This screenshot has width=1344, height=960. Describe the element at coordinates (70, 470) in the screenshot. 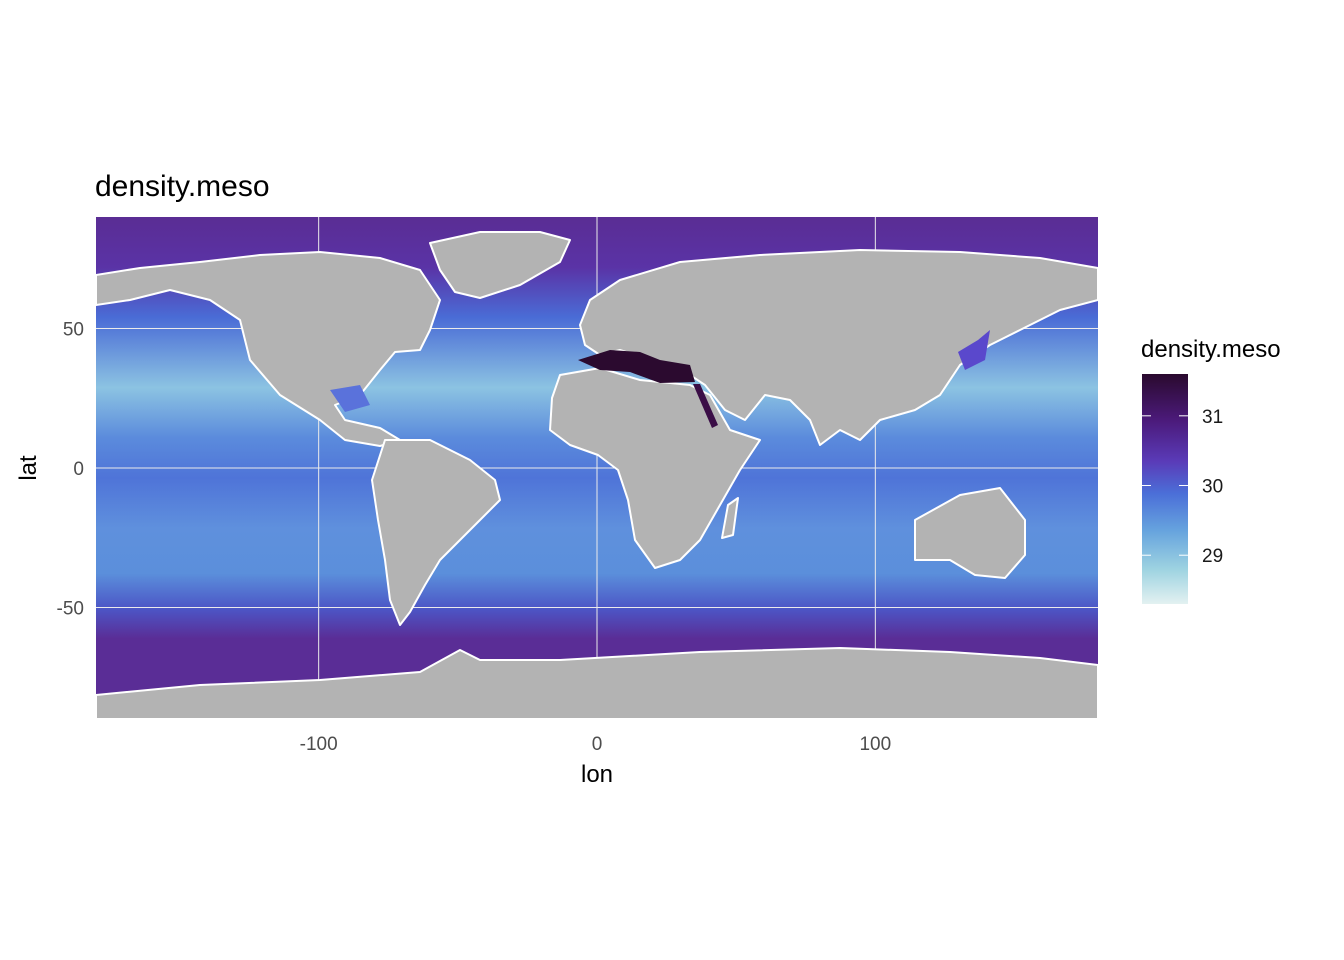

I see `y-axis-ticks: 50 0 -50` at that location.